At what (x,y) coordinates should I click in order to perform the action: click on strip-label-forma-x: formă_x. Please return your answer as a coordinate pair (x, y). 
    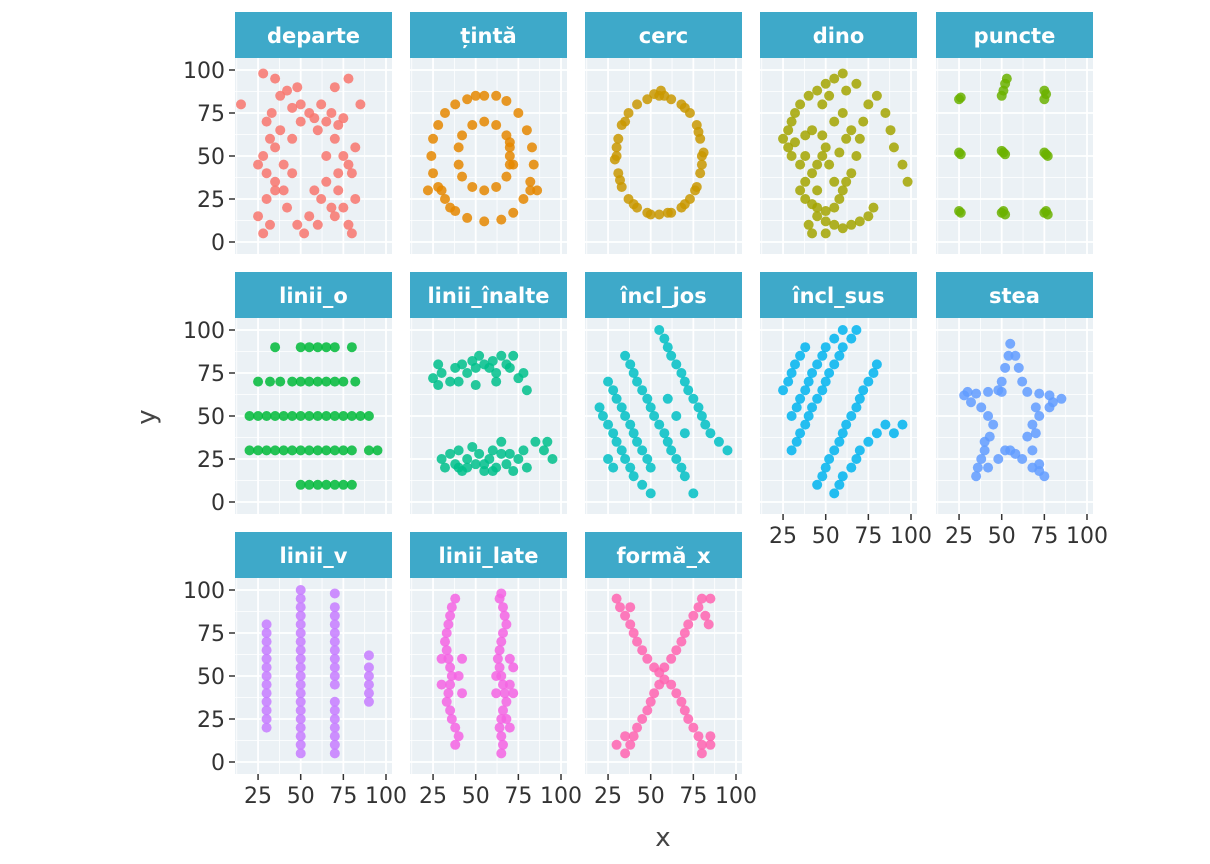
    Looking at the image, I should click on (663, 556).